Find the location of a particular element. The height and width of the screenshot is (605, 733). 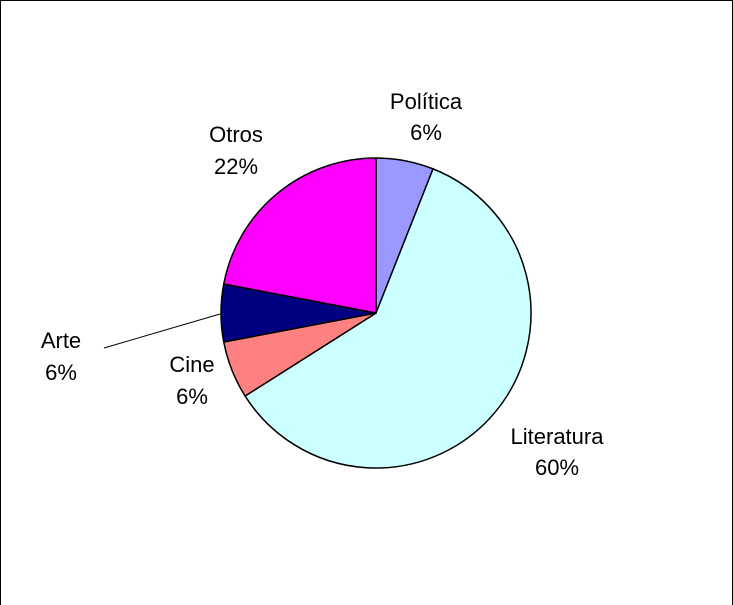

label-arte-name: Arte is located at coordinates (61, 340).